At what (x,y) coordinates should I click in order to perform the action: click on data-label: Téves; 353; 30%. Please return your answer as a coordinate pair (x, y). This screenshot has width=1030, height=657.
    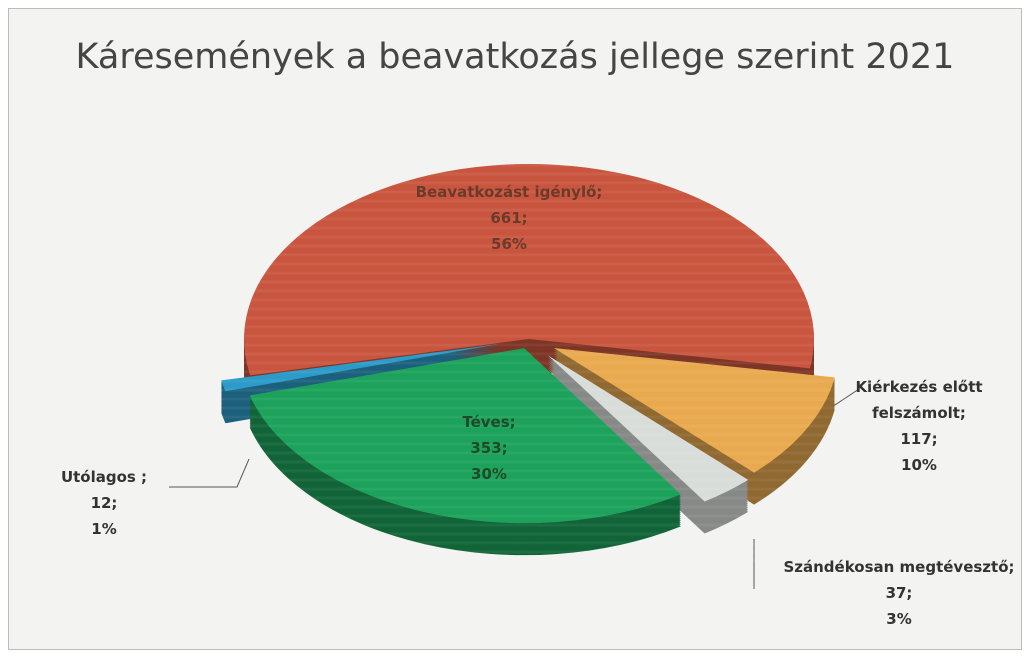
    Looking at the image, I should click on (489, 448).